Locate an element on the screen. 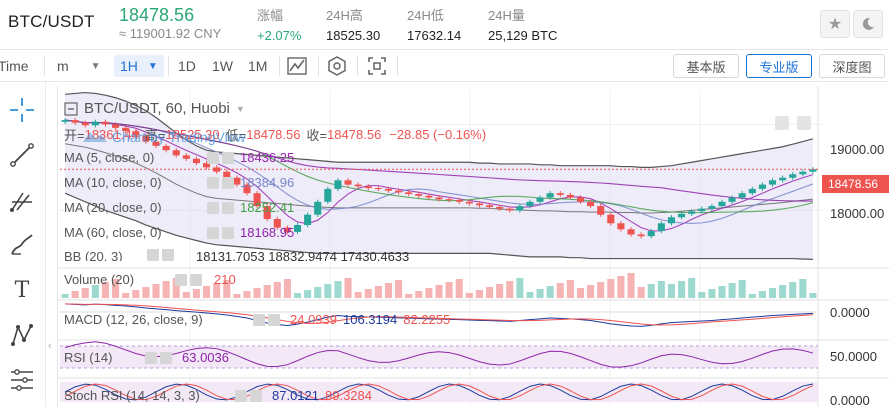 The width and height of the screenshot is (889, 407). measure-tool is located at coordinates (22, 380).